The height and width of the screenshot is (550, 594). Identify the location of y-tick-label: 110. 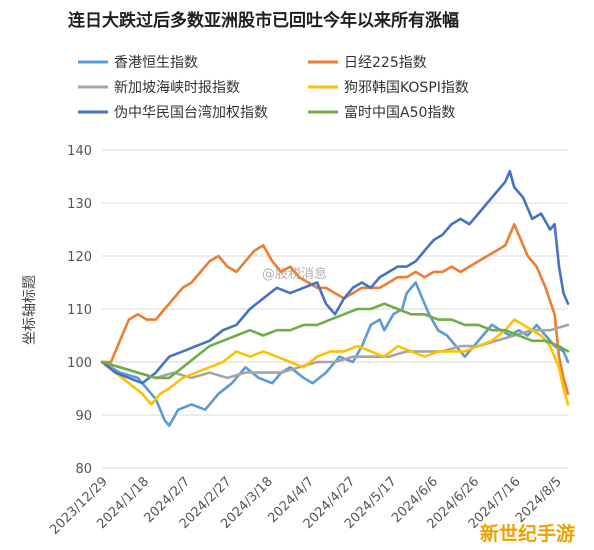
(79, 310).